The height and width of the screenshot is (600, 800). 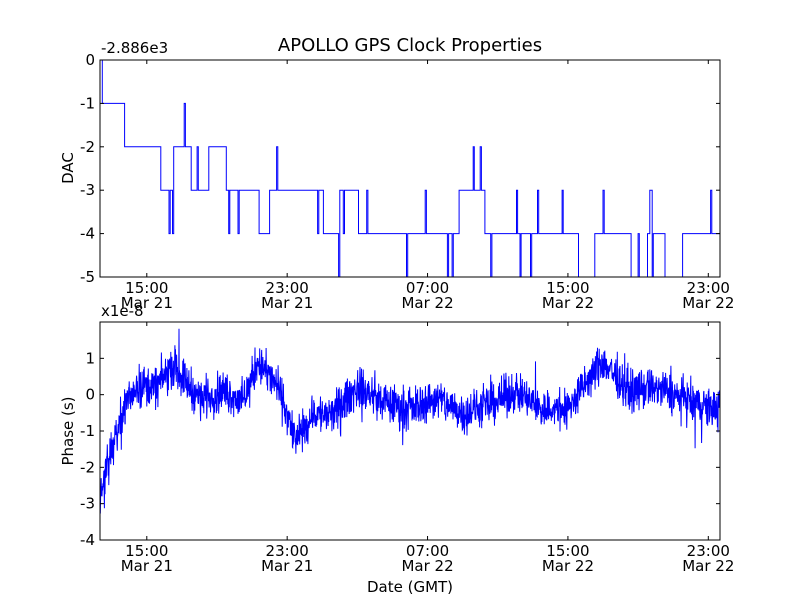 I want to click on top-ytick-label: -4, so click(x=87, y=234).